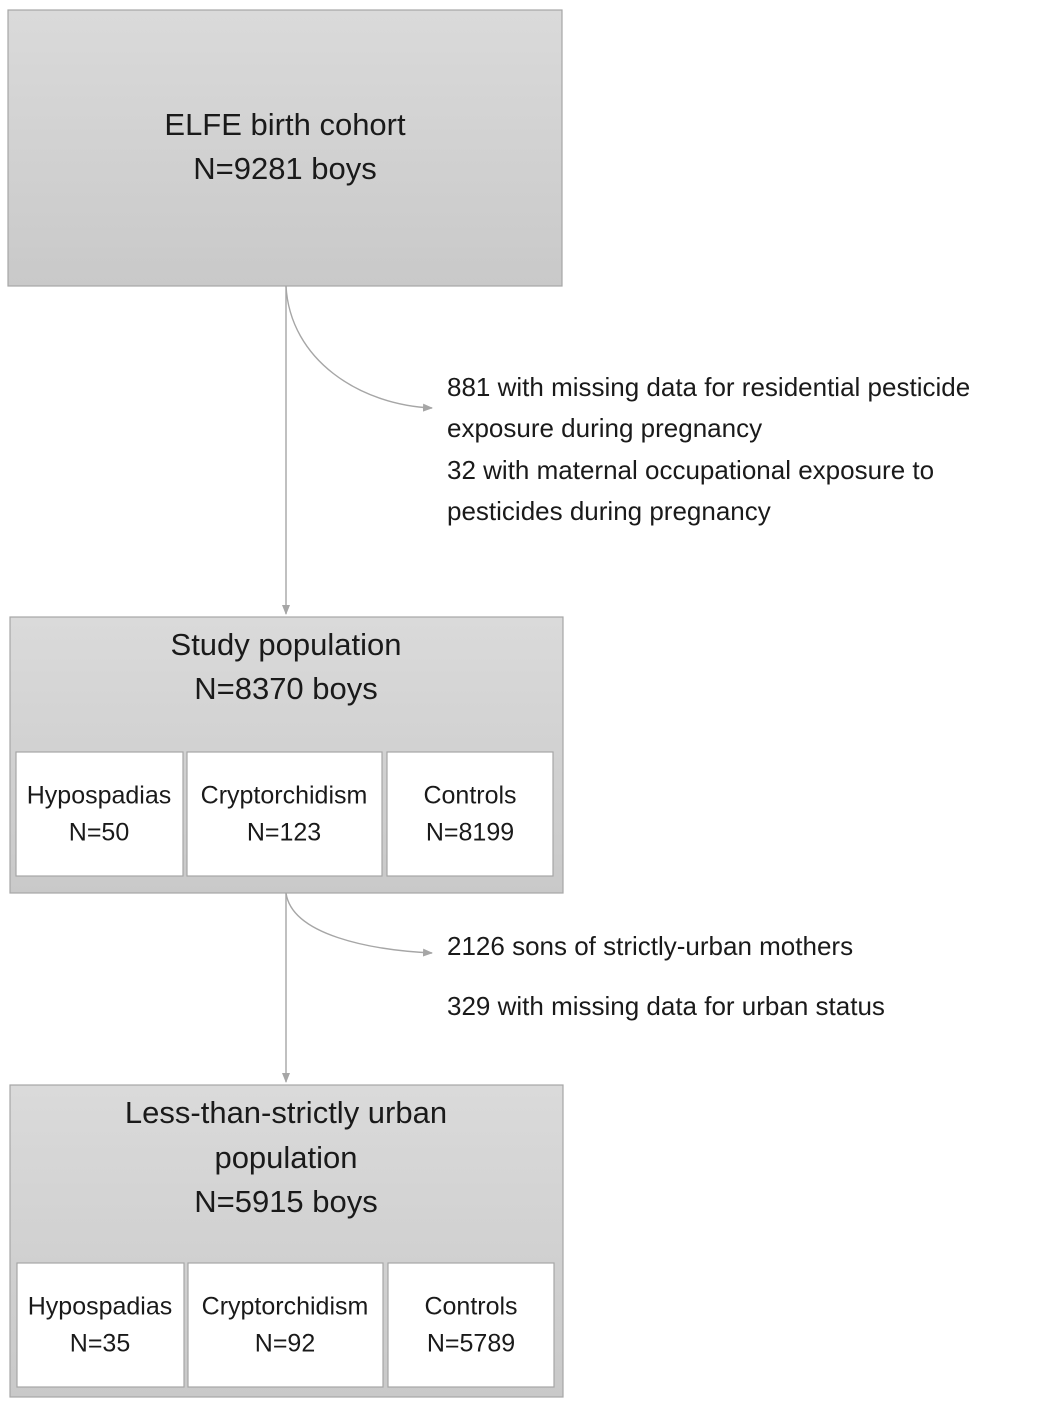 The height and width of the screenshot is (1403, 1062). What do you see at coordinates (100, 1344) in the screenshot?
I see `group-count: N=35` at bounding box center [100, 1344].